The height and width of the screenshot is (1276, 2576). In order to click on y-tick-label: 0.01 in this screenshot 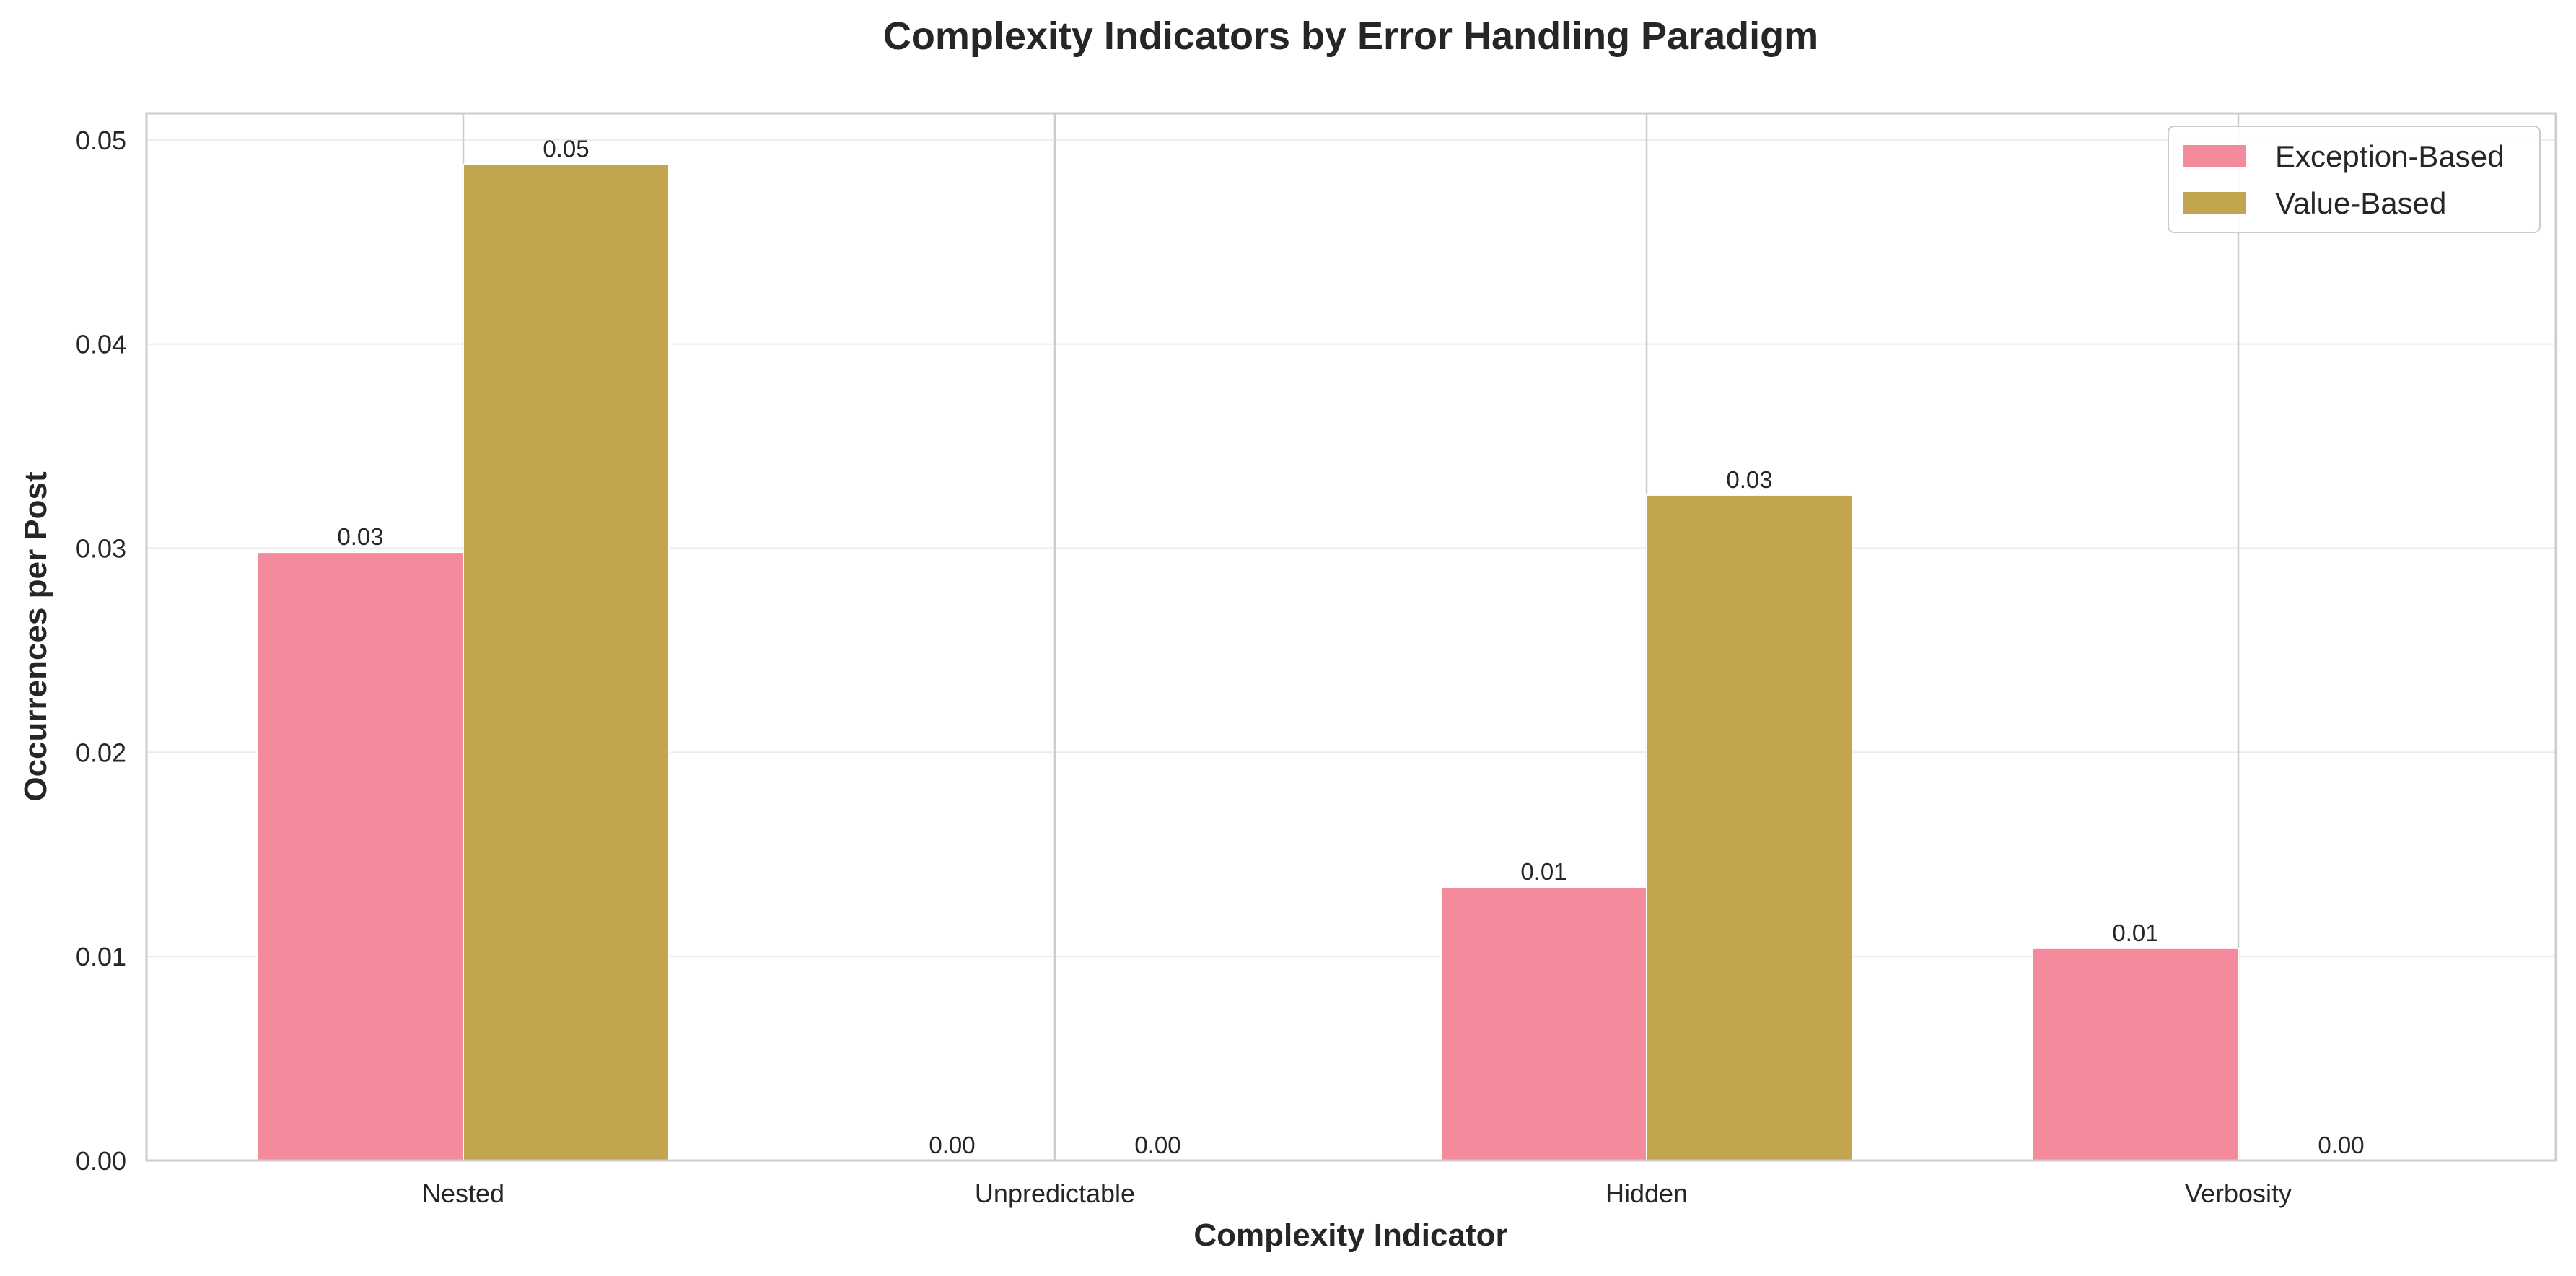, I will do `click(101, 956)`.